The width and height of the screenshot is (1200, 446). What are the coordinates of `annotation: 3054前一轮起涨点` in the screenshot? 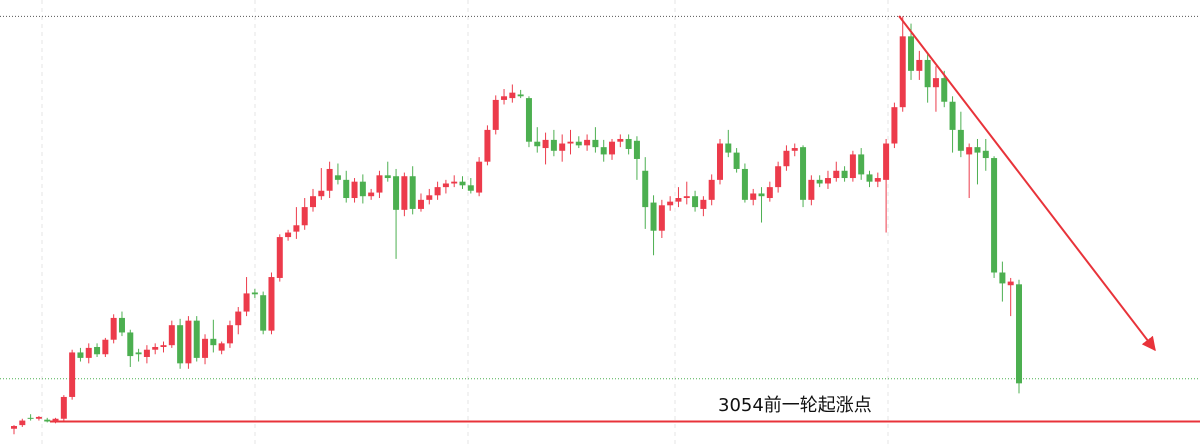 It's located at (795, 405).